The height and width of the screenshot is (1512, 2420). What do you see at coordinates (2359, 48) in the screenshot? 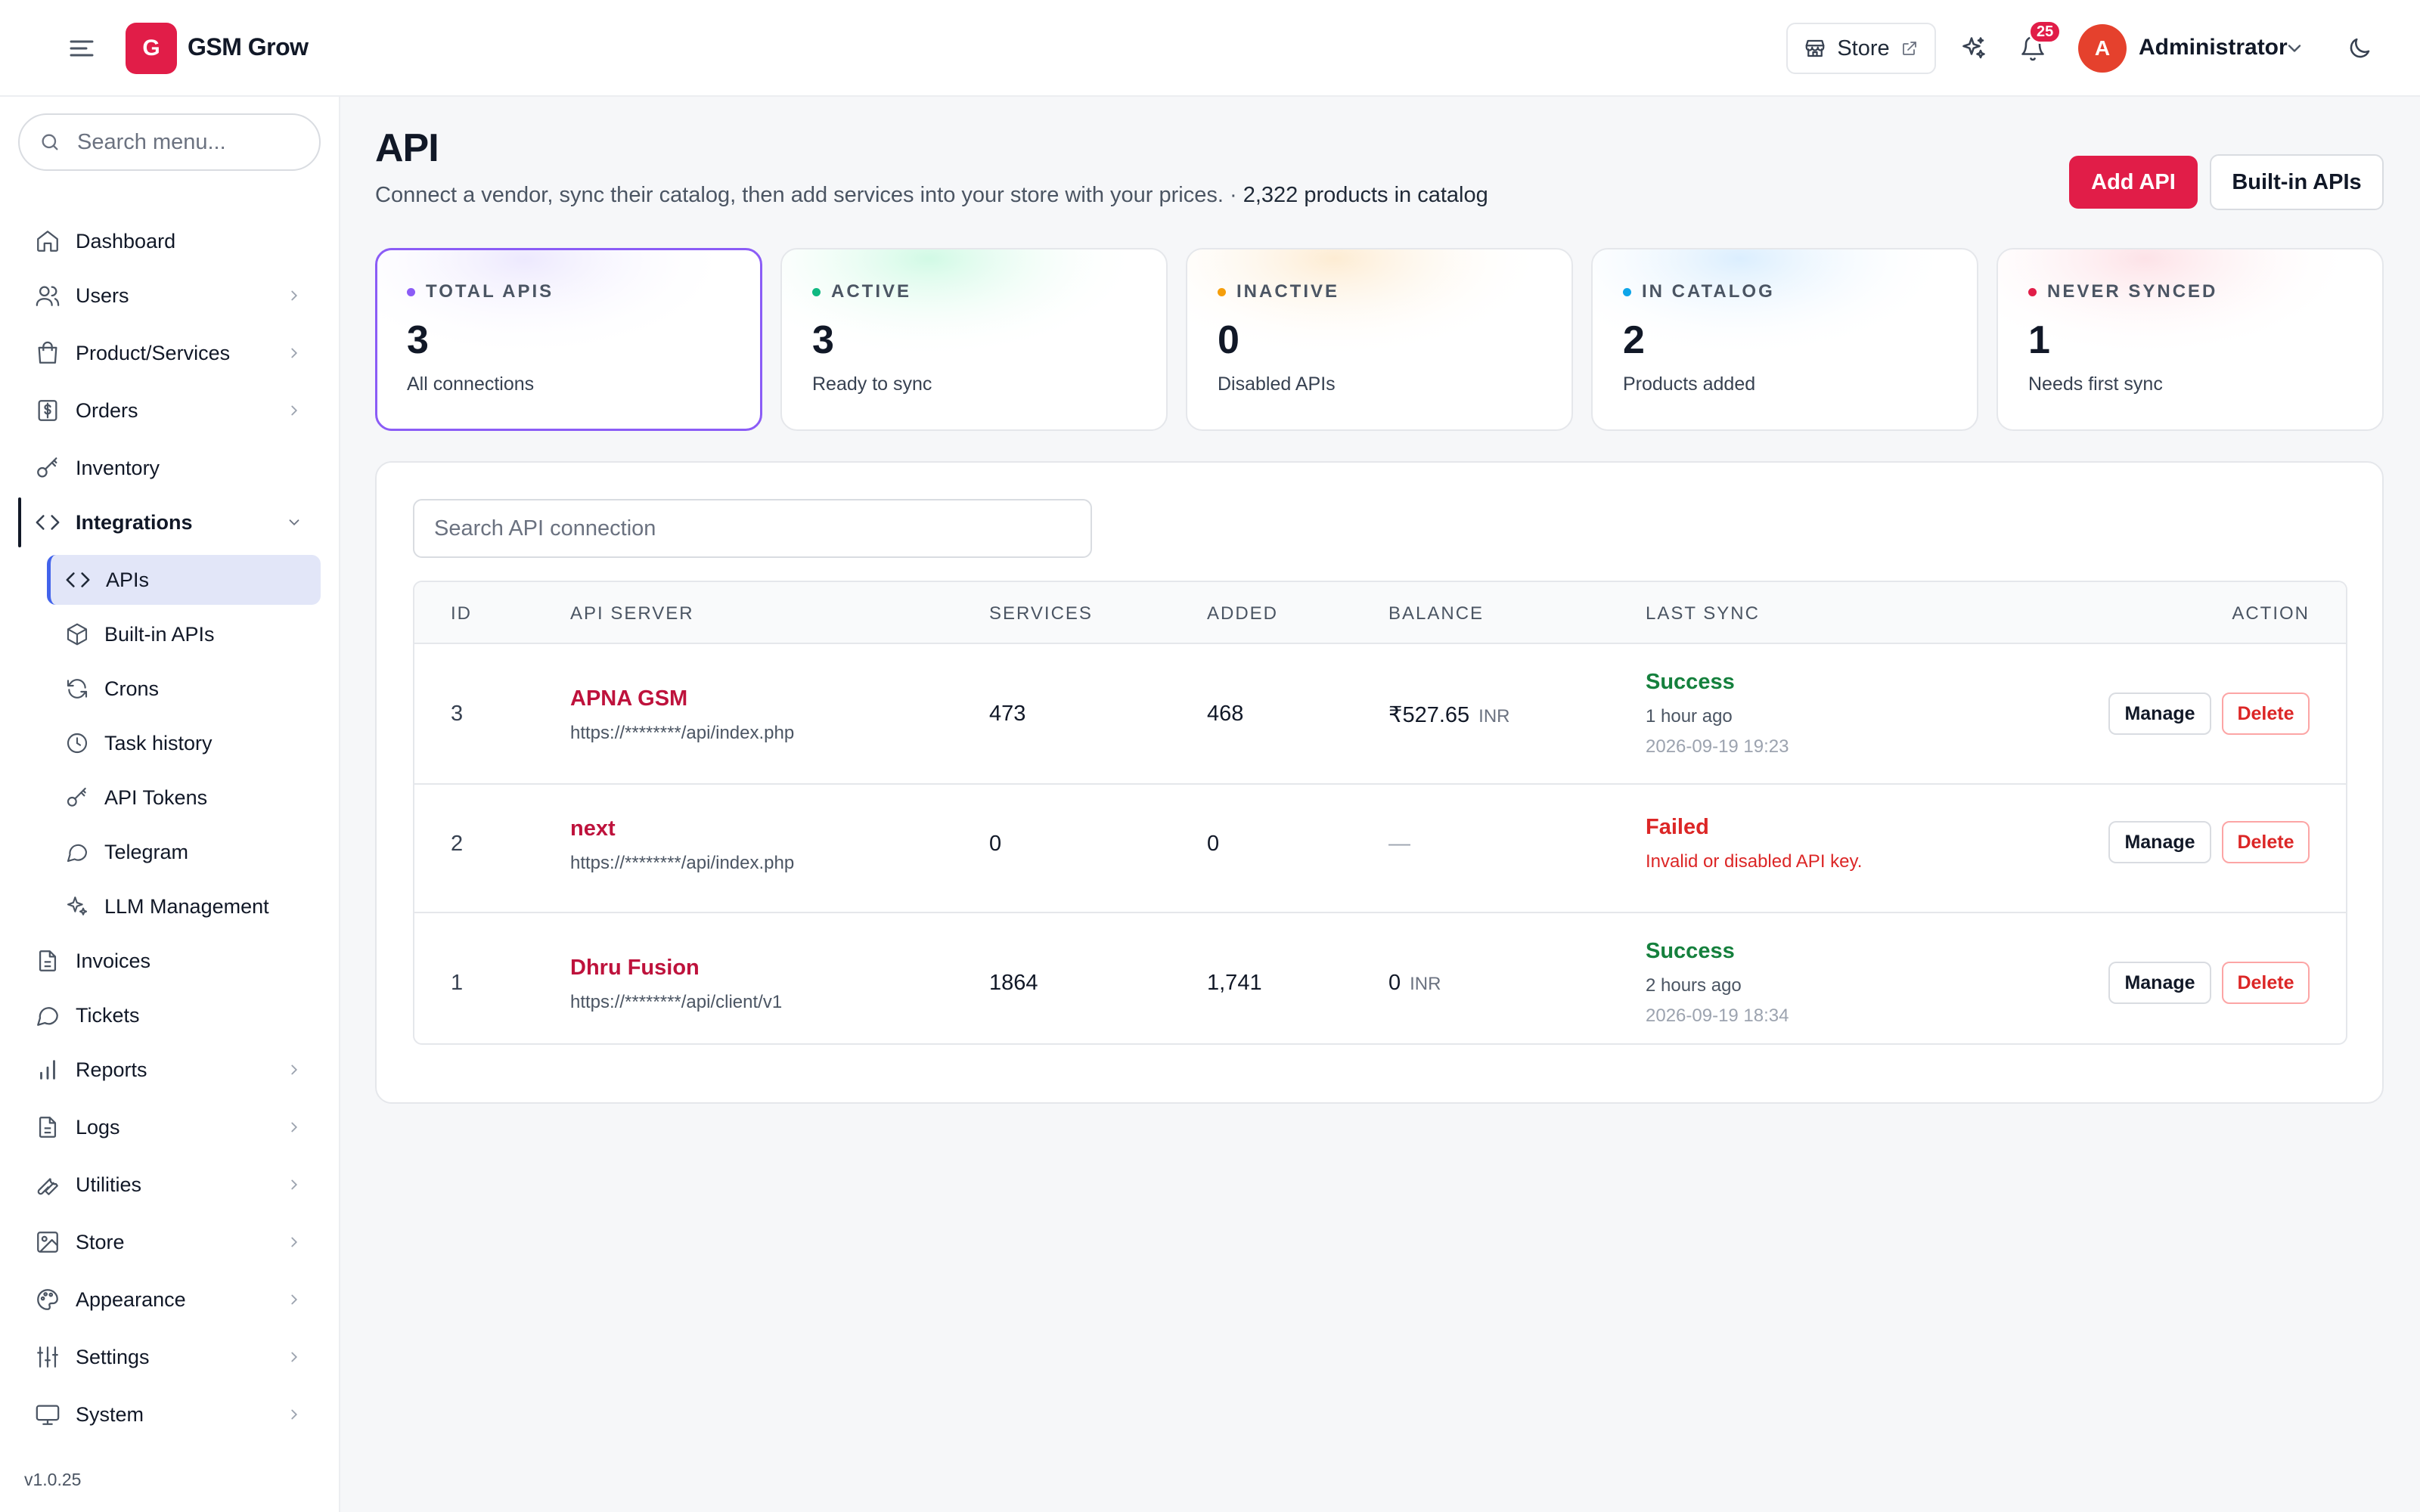
I see `theme-toggle-button` at bounding box center [2359, 48].